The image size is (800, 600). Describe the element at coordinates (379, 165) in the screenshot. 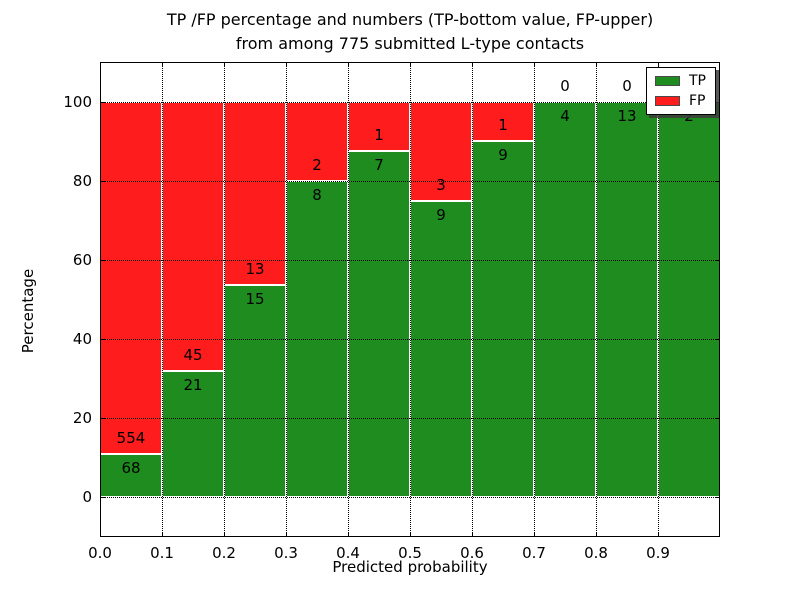

I see `tp-count-label: 7` at that location.